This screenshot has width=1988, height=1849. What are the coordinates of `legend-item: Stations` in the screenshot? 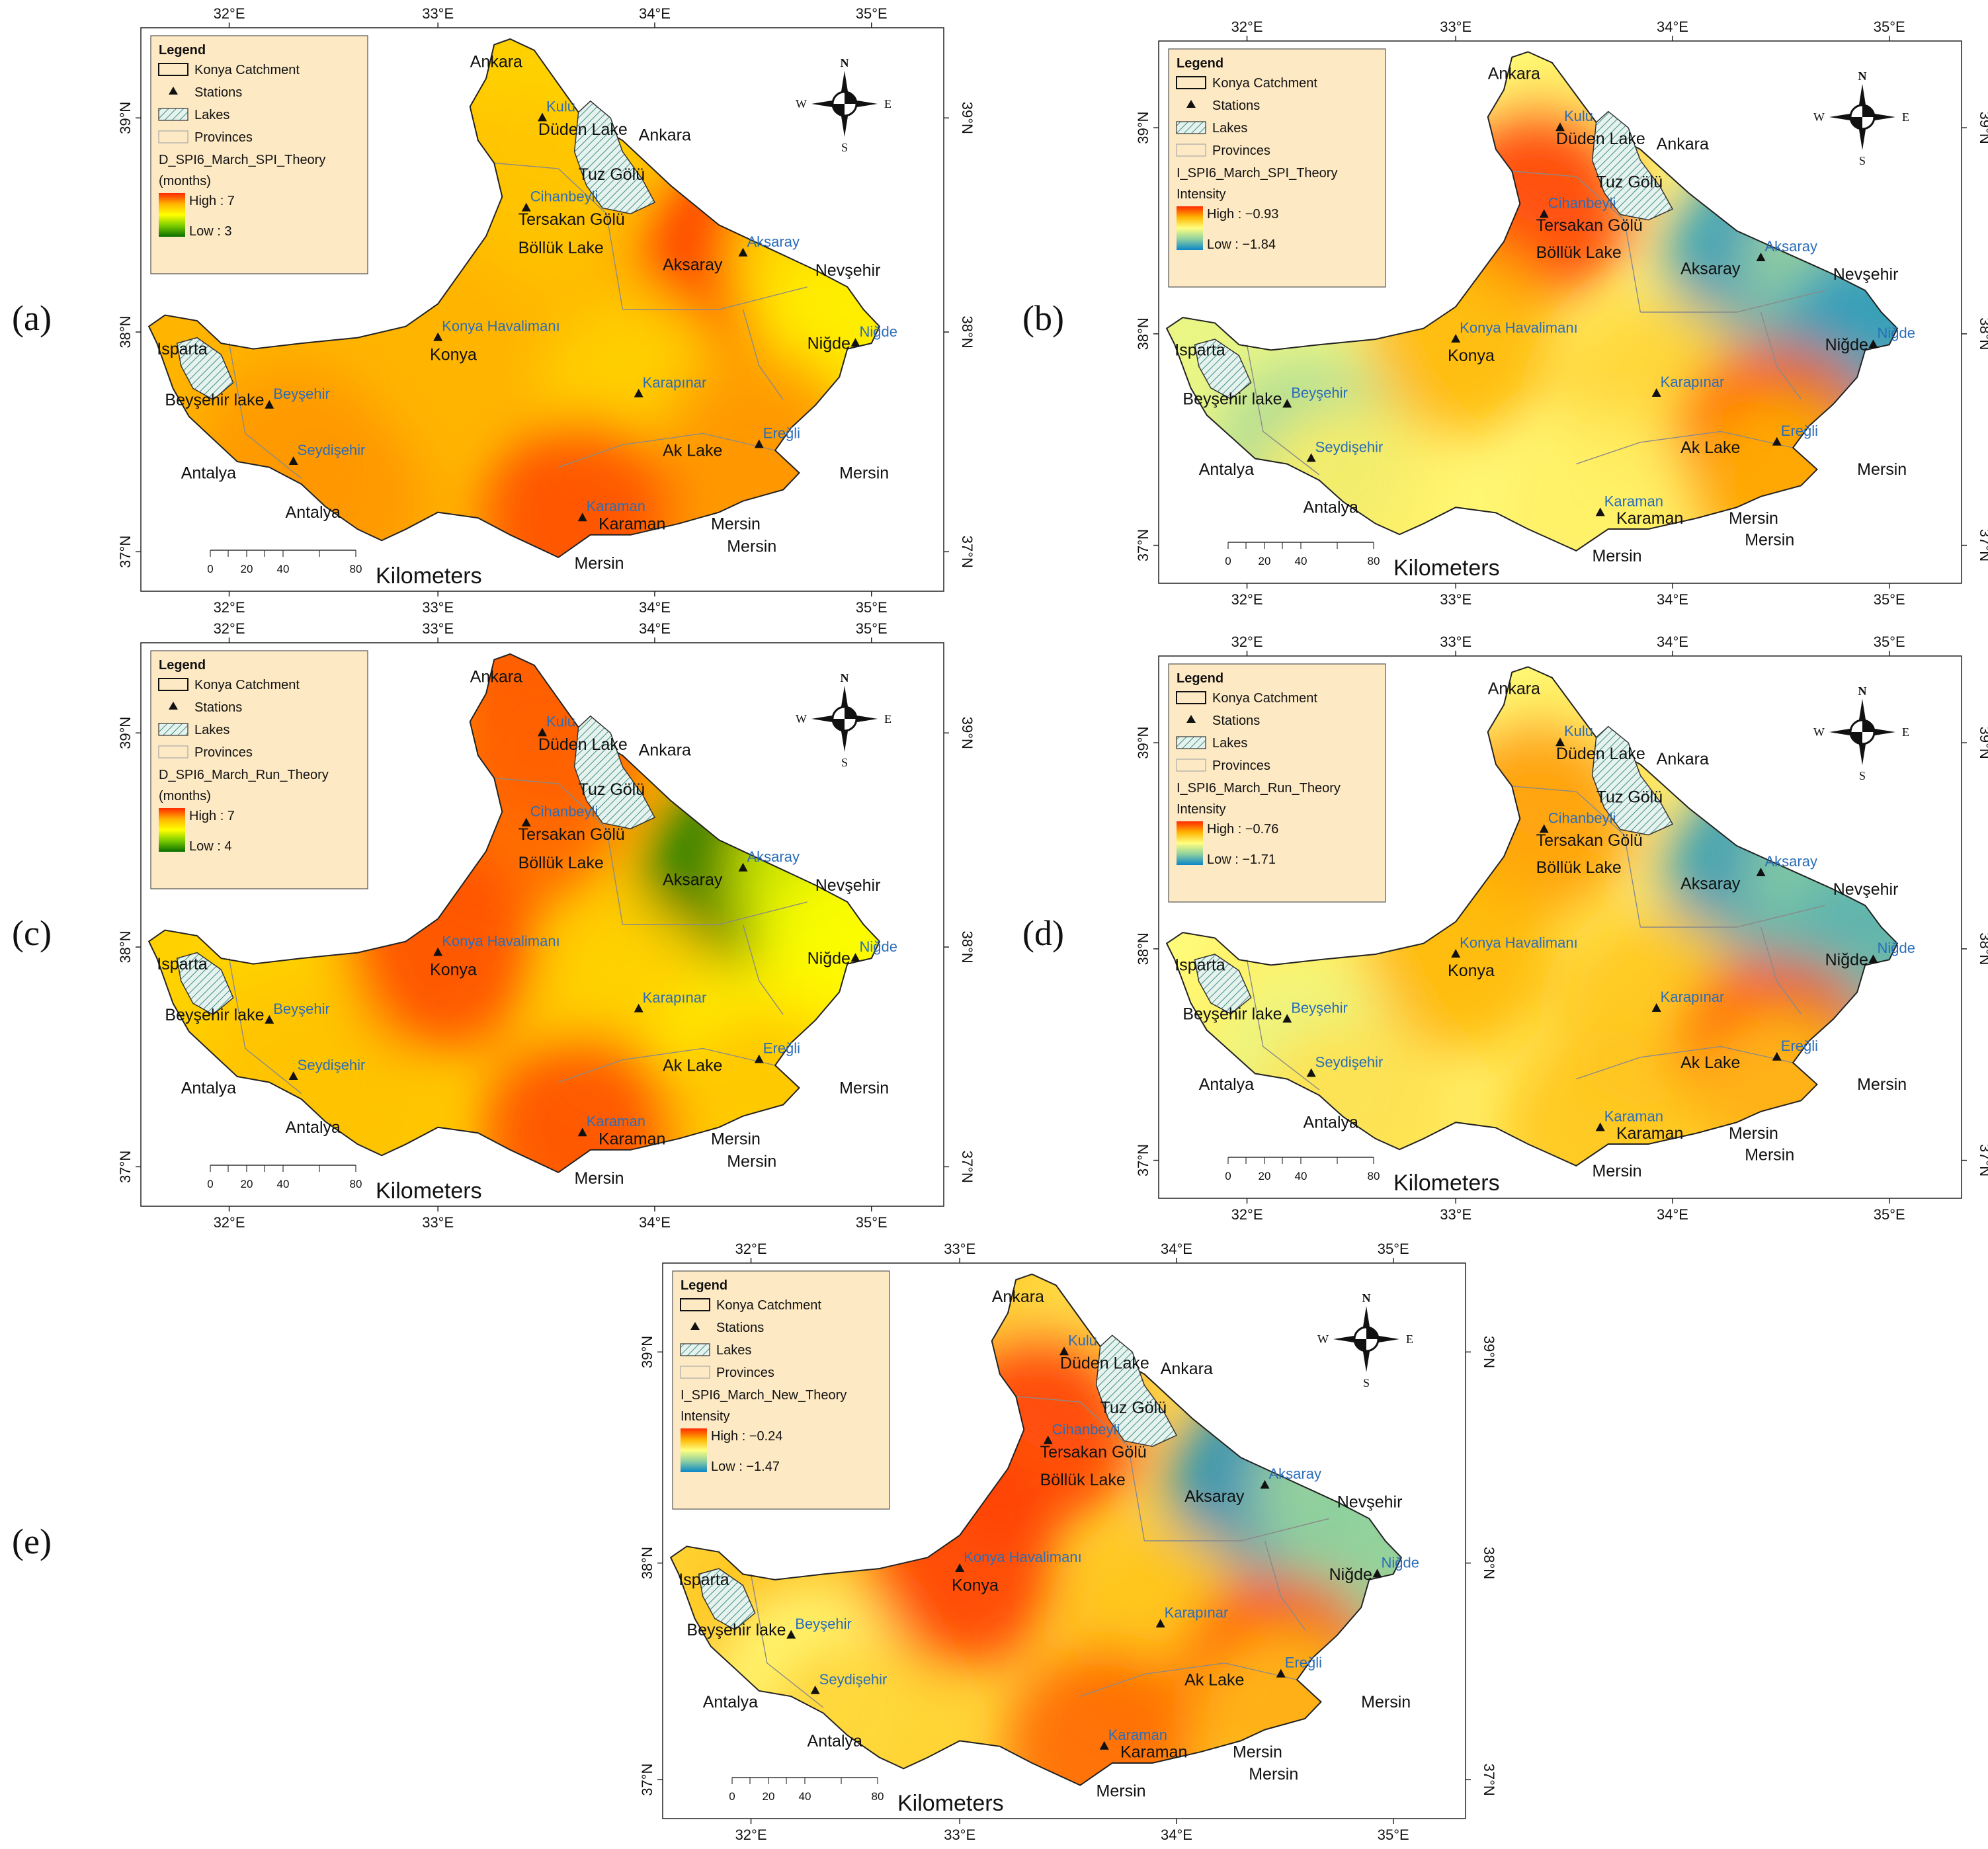 It's located at (1236, 721).